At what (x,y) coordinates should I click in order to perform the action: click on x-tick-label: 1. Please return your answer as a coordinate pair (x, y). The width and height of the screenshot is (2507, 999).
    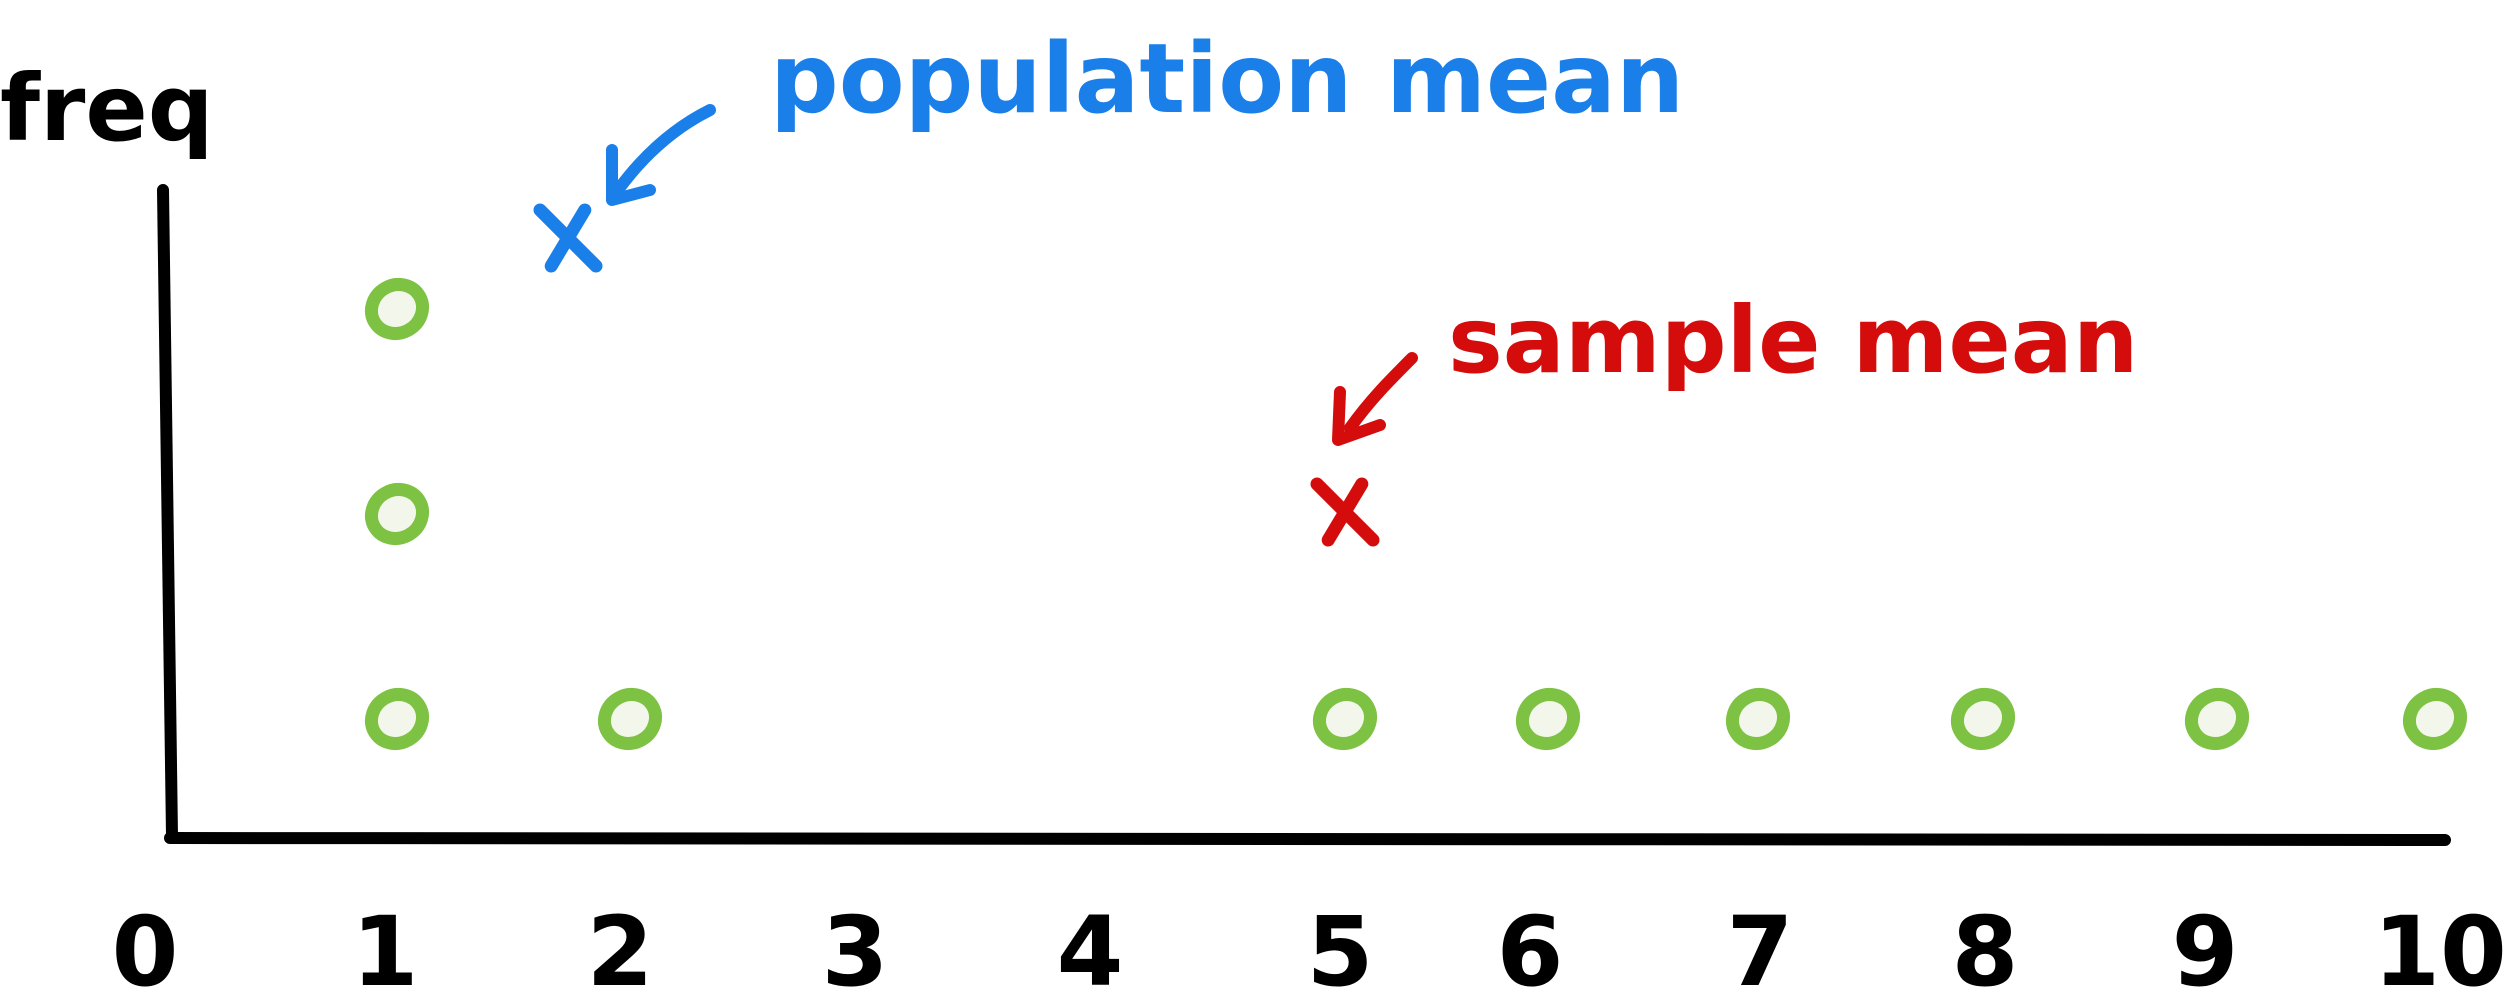
    Looking at the image, I should click on (385, 947).